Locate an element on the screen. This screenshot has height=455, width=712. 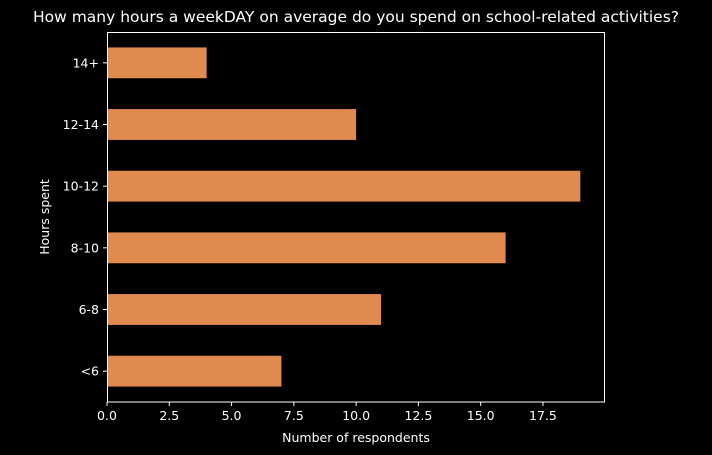
x-tick-label: 12.5 is located at coordinates (418, 415).